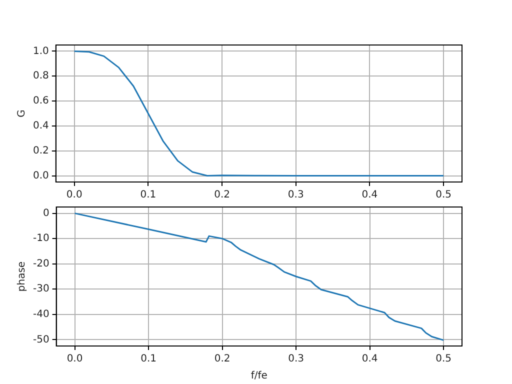 The width and height of the screenshot is (512, 384). I want to click on y-axis-title: phase, so click(22, 276).